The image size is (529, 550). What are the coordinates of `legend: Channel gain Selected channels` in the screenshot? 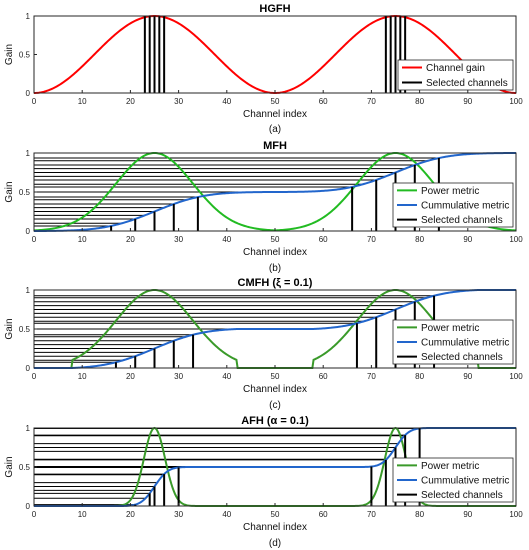 It's located at (455, 75).